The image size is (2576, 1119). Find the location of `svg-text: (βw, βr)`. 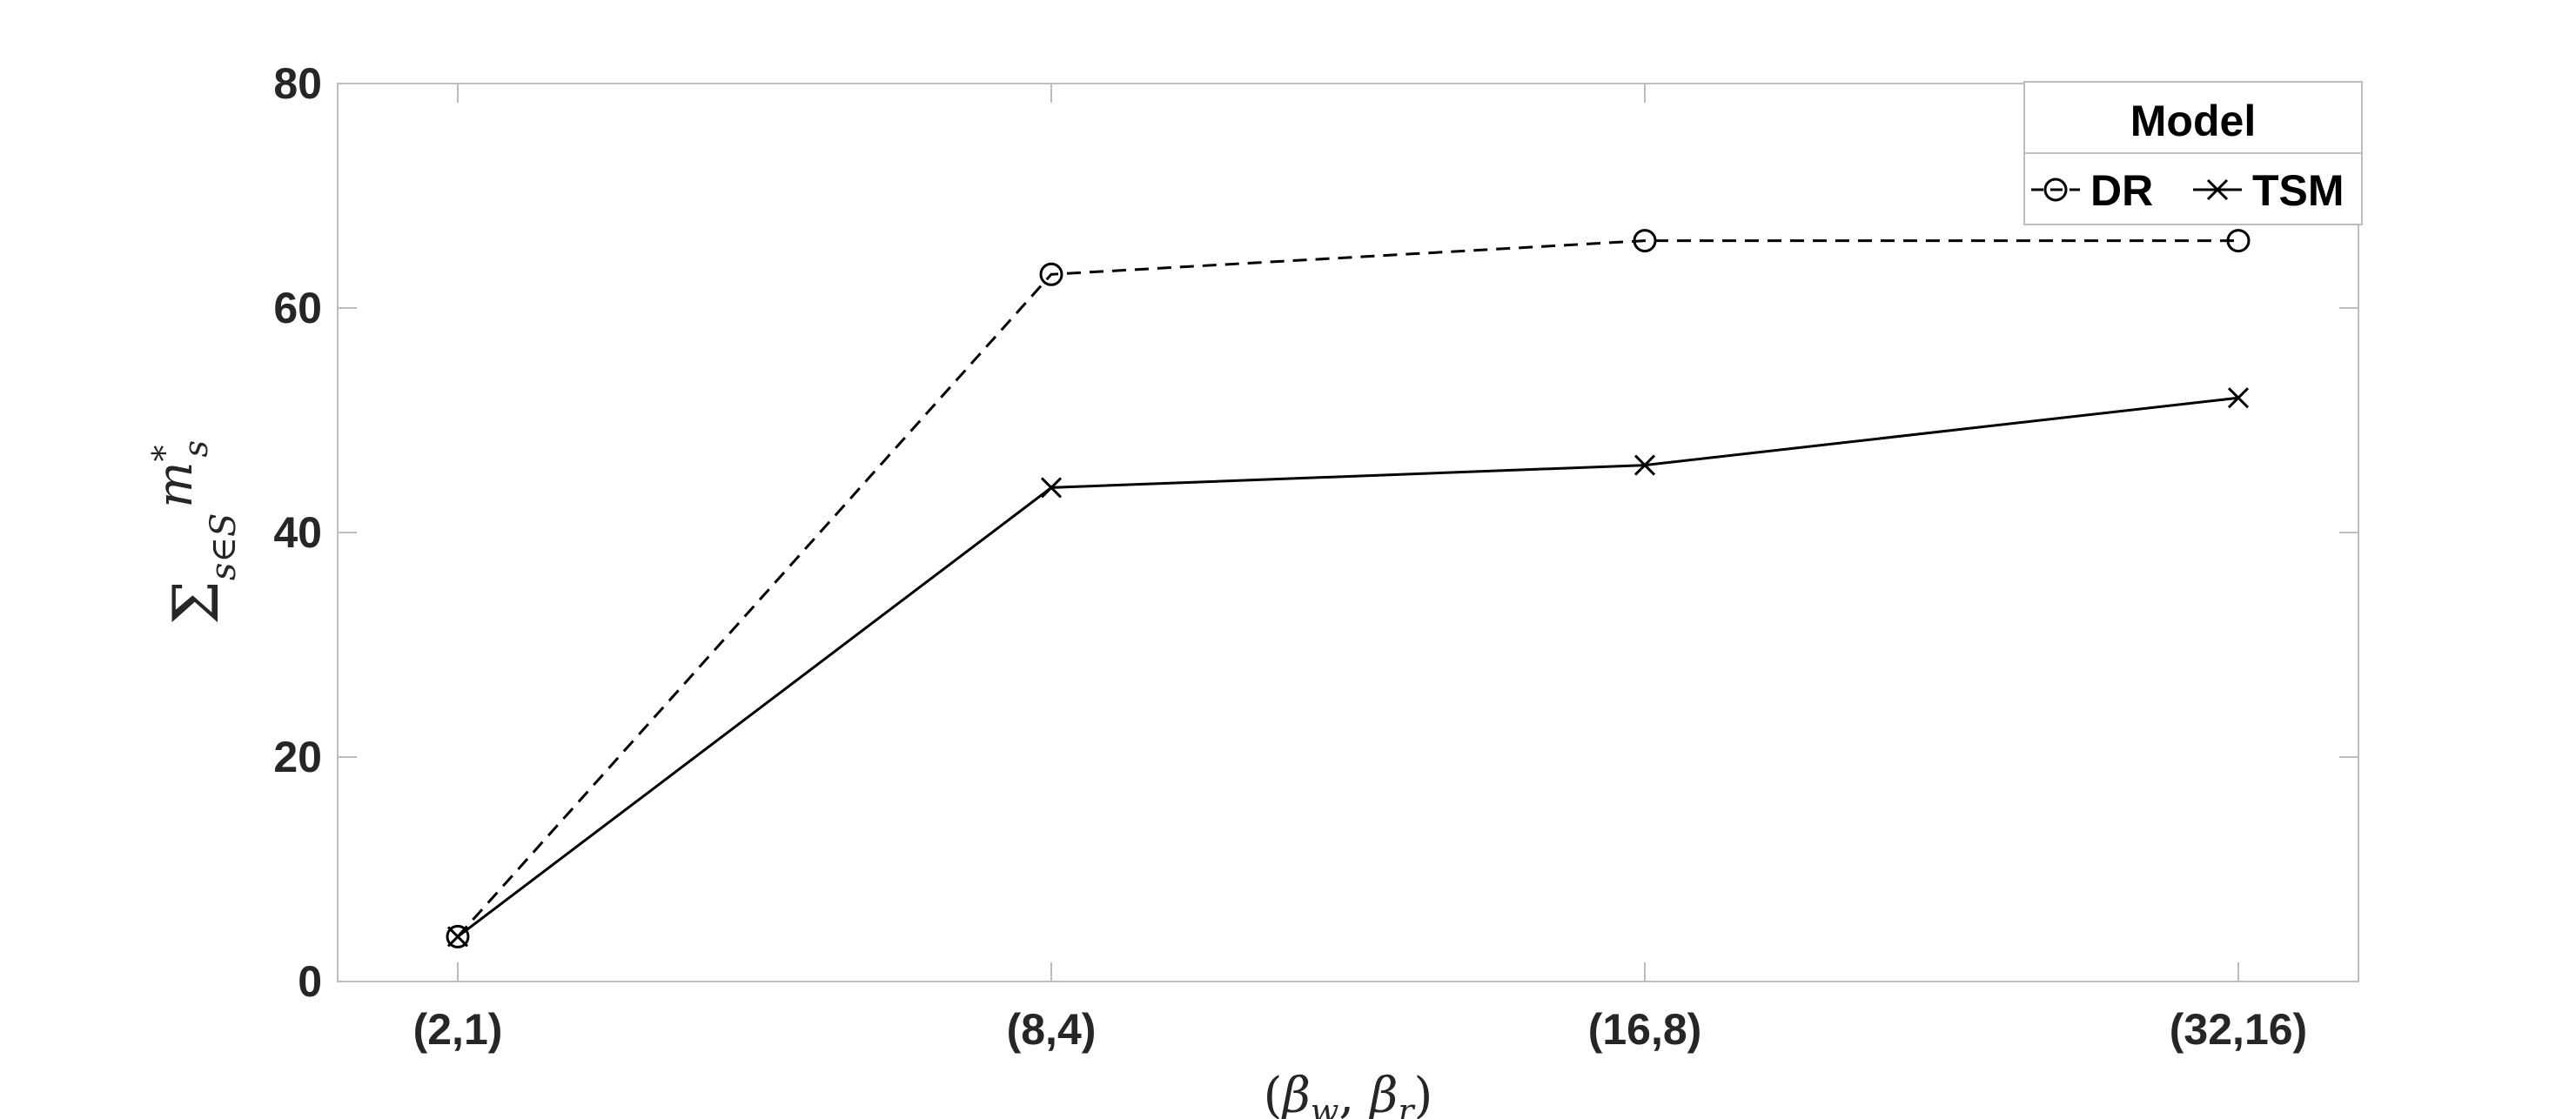

svg-text: (βw, βr) is located at coordinates (1348, 1093).